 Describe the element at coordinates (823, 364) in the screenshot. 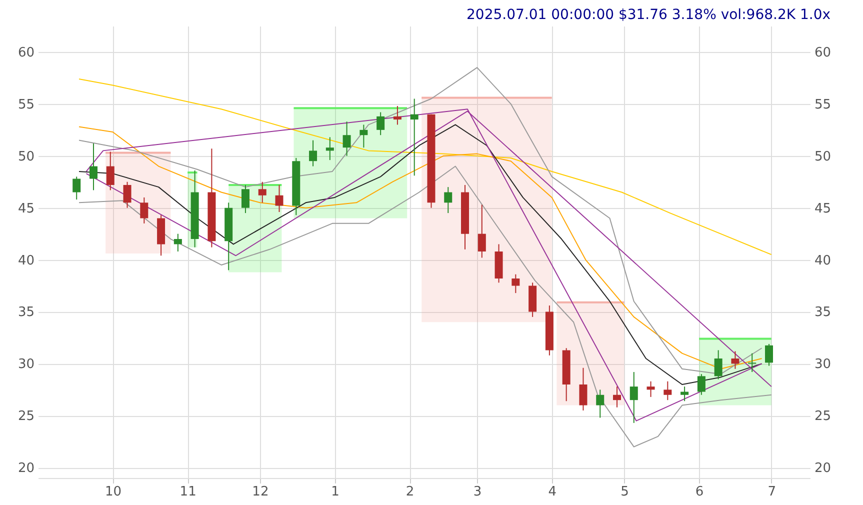

I see `y2-tick-label: 30` at that location.